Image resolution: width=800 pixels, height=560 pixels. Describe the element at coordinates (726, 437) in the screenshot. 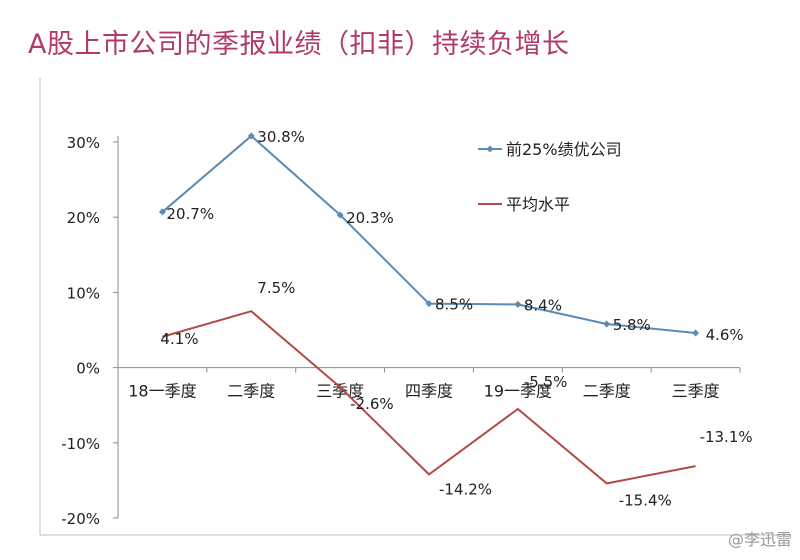

I see `data-label: -13.1%` at that location.